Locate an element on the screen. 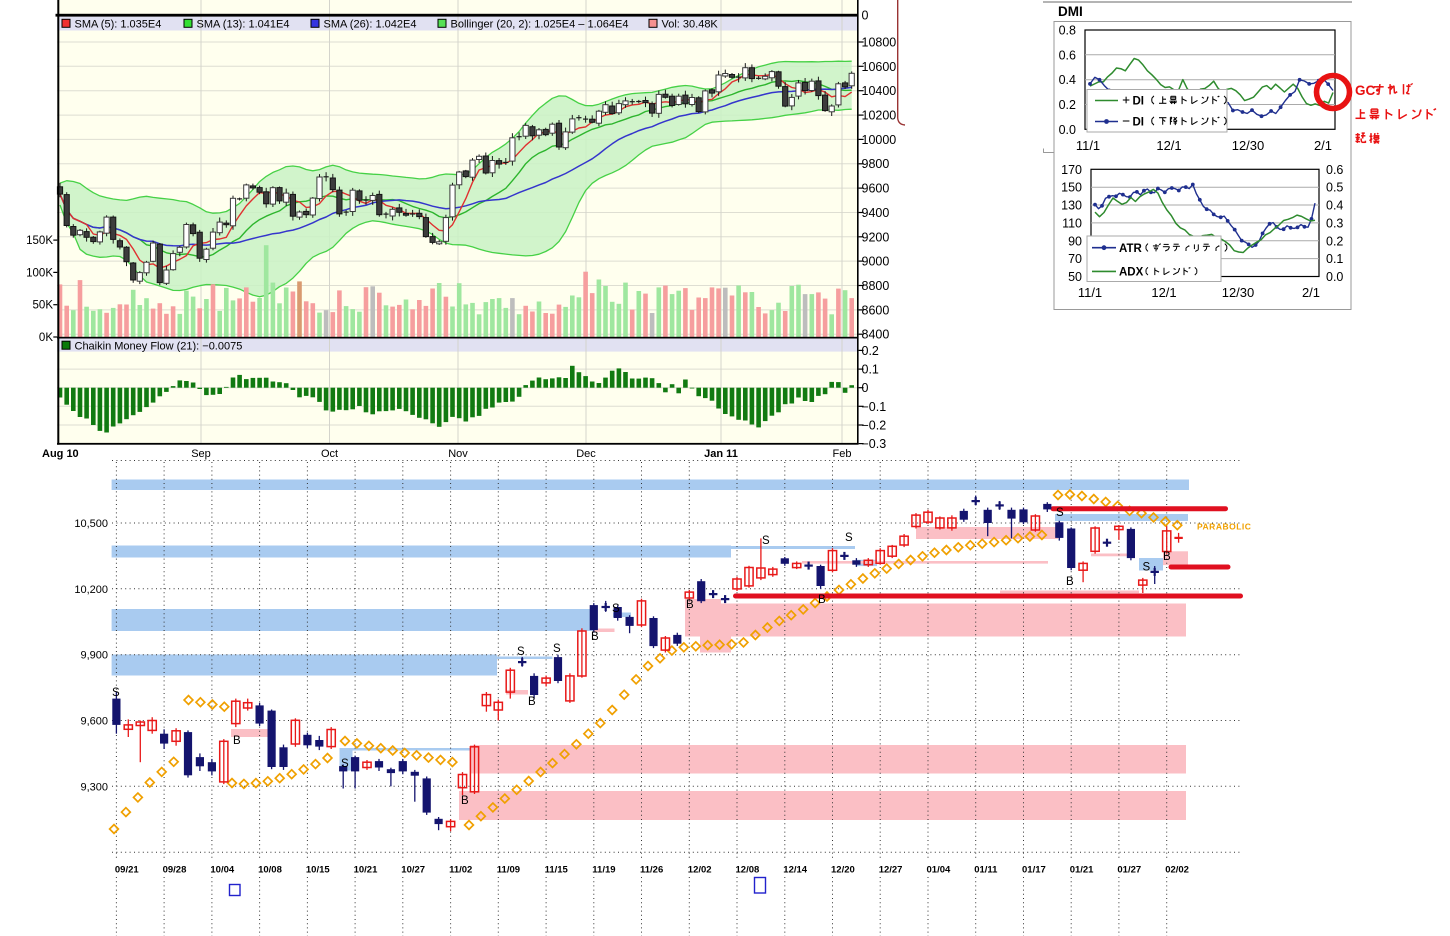 Image resolution: width=1450 pixels, height=936 pixels. svg-text: 170 is located at coordinates (1071, 170).